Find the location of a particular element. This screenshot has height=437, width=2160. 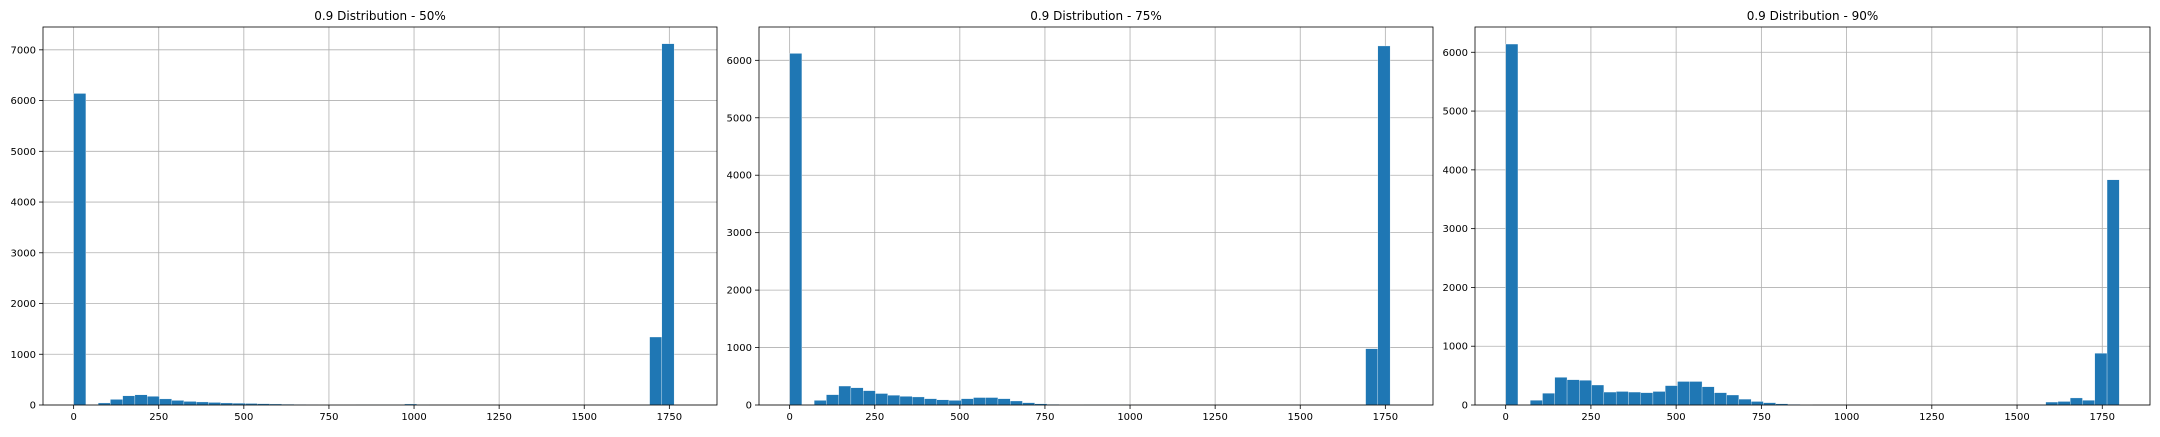

chart-title: 0.9 Distribution - 50% is located at coordinates (380, 16).